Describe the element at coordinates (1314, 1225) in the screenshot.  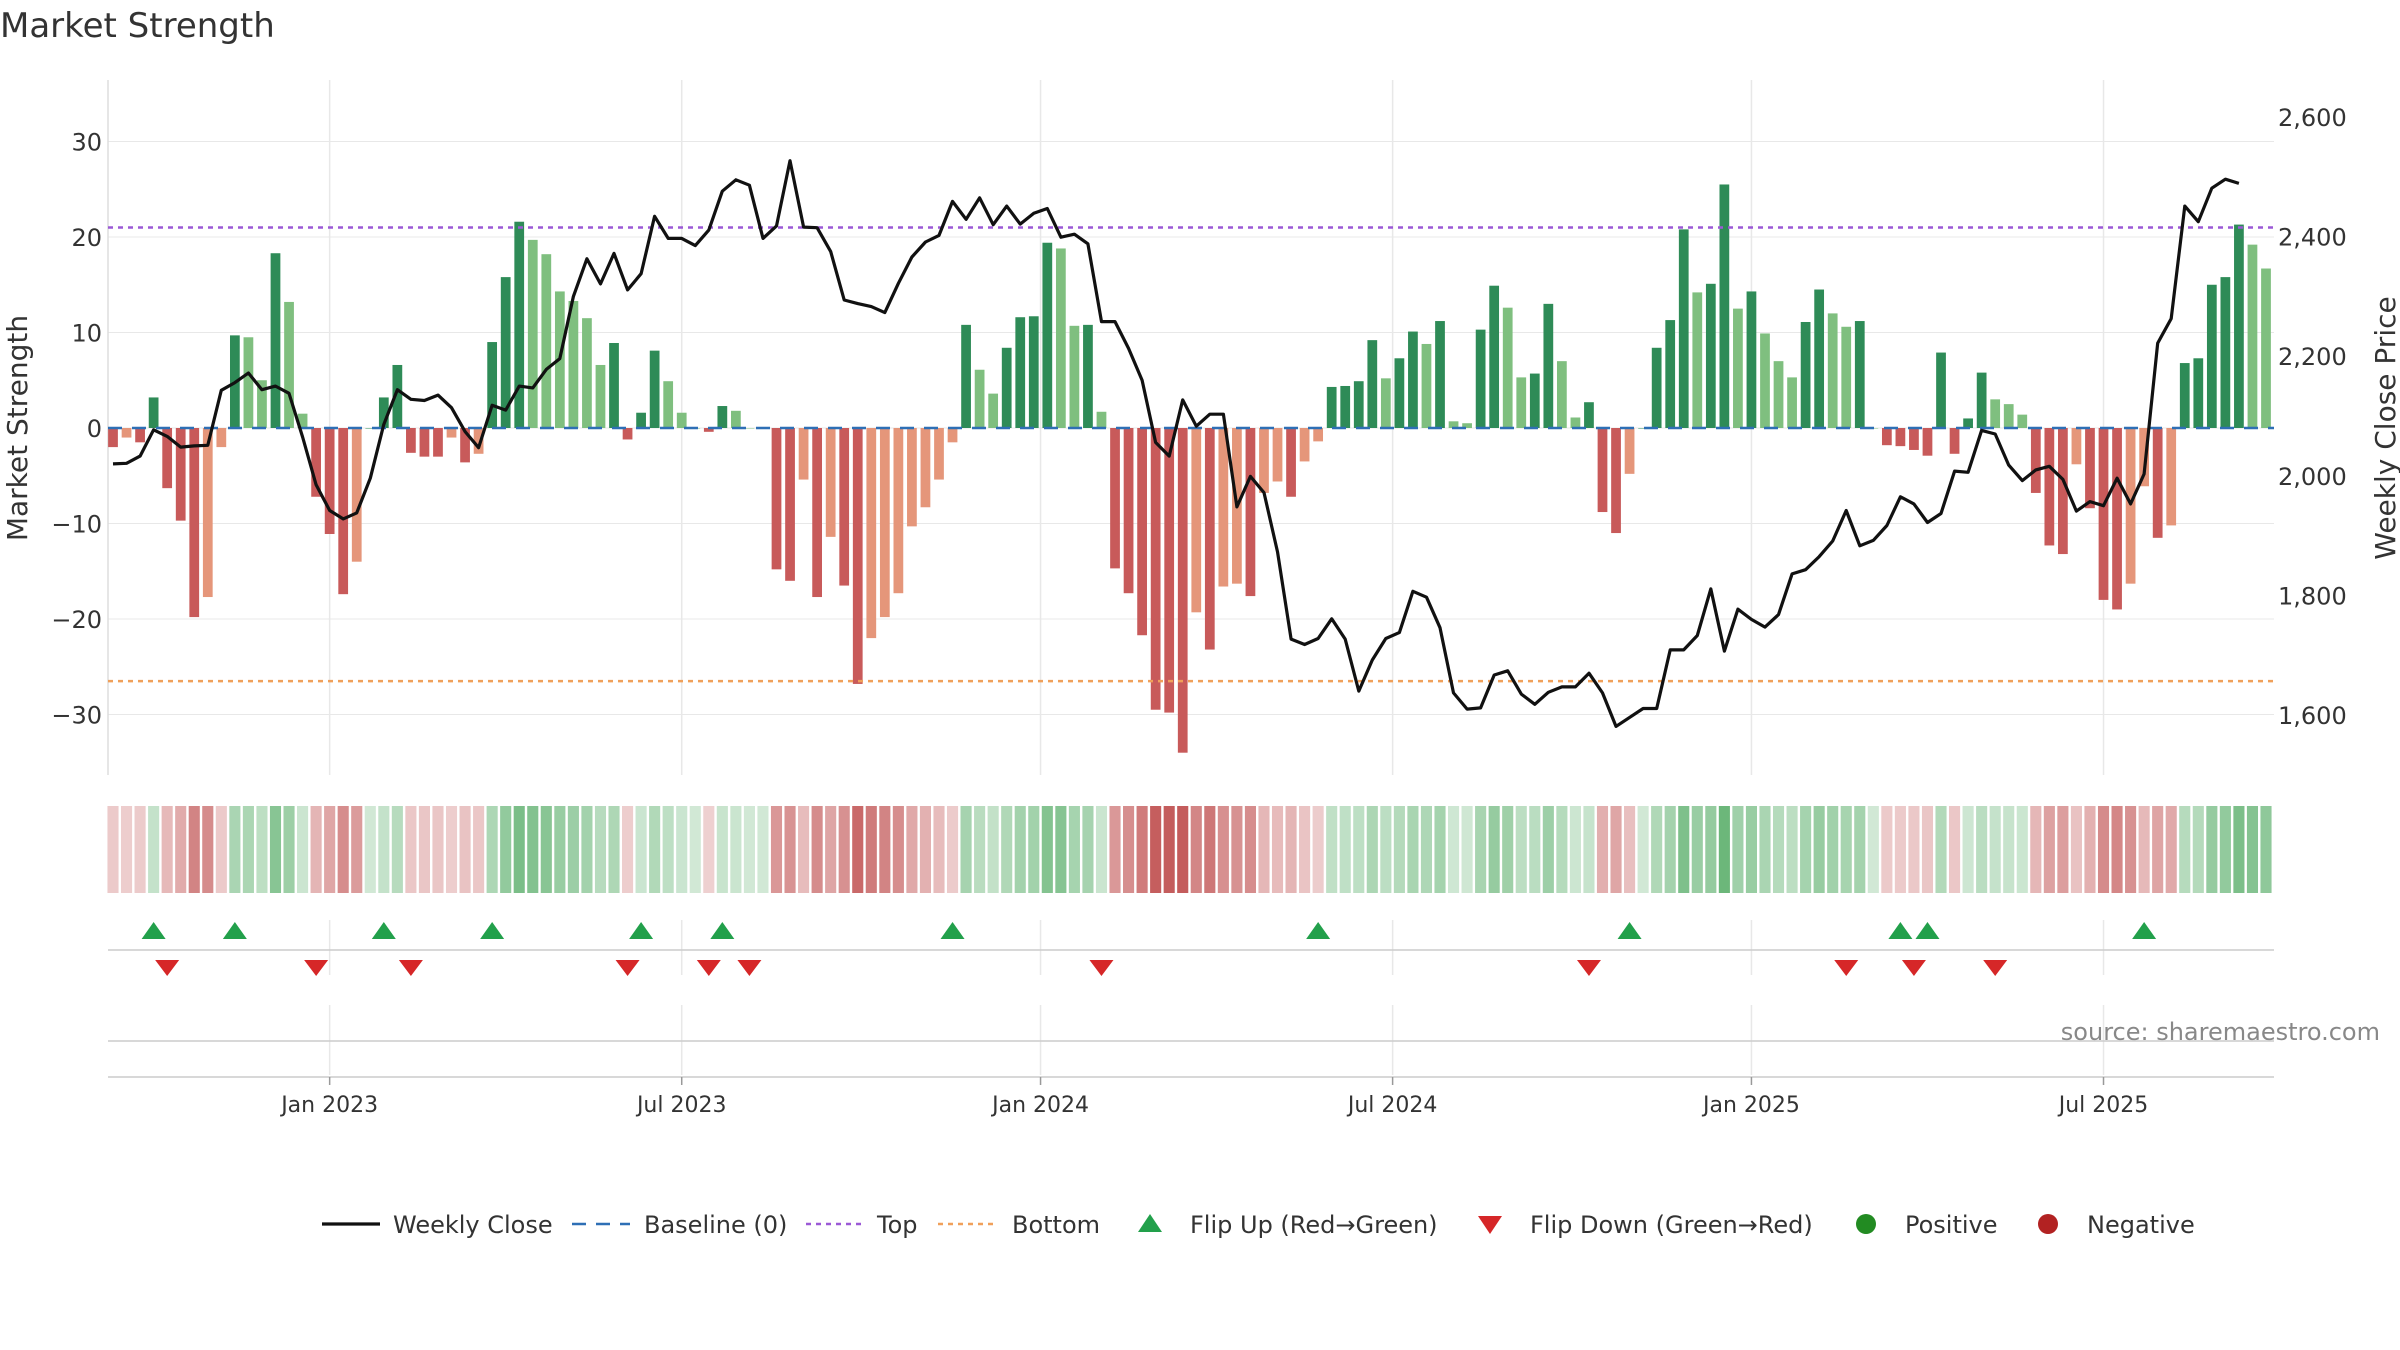
I see `legend-label: Flip Up (Red→Green)` at that location.